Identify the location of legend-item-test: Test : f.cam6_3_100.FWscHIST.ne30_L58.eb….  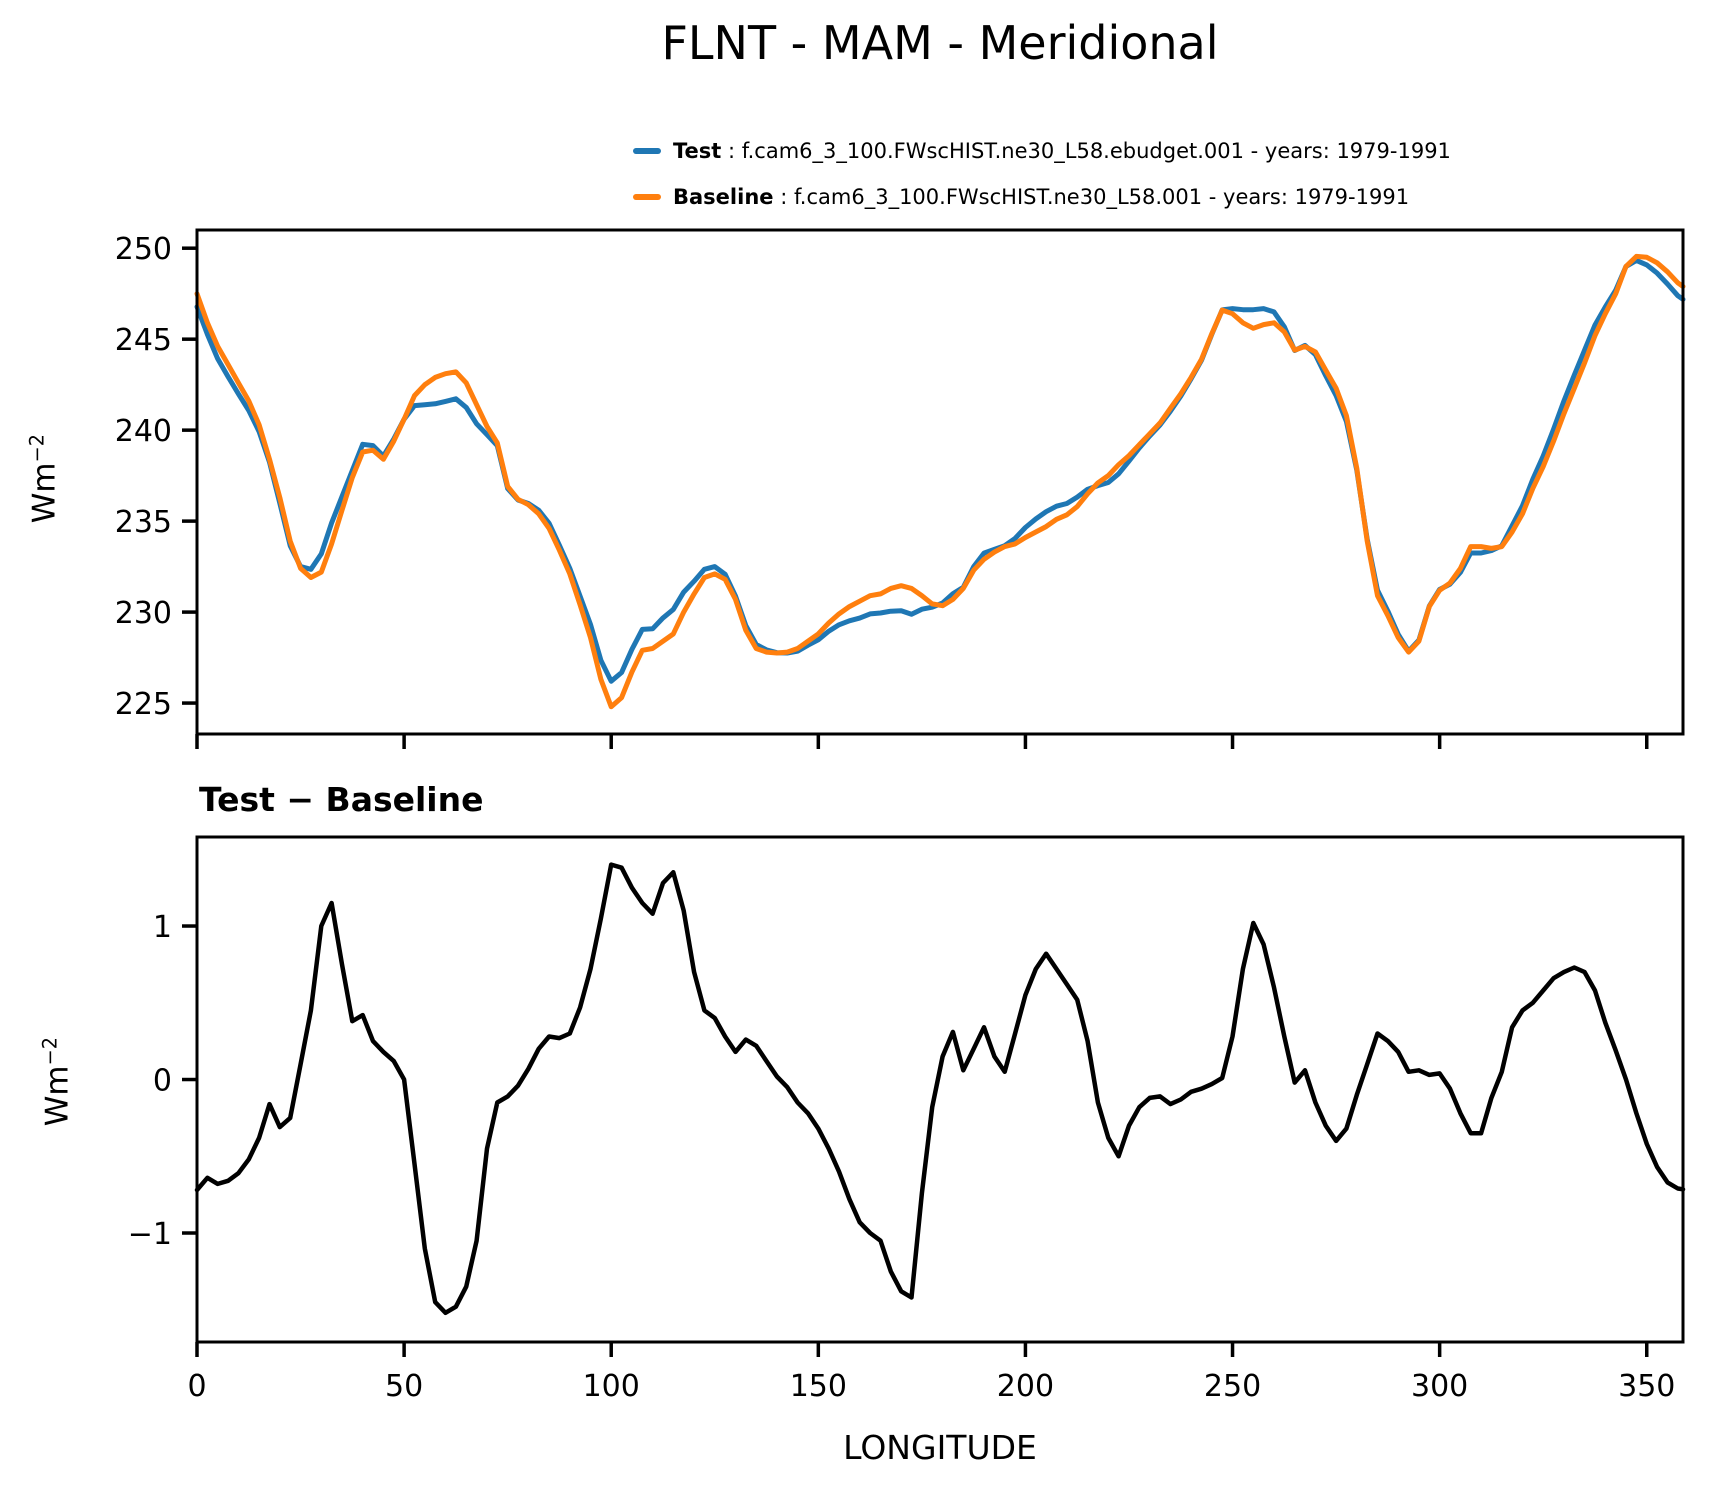
(1042, 151).